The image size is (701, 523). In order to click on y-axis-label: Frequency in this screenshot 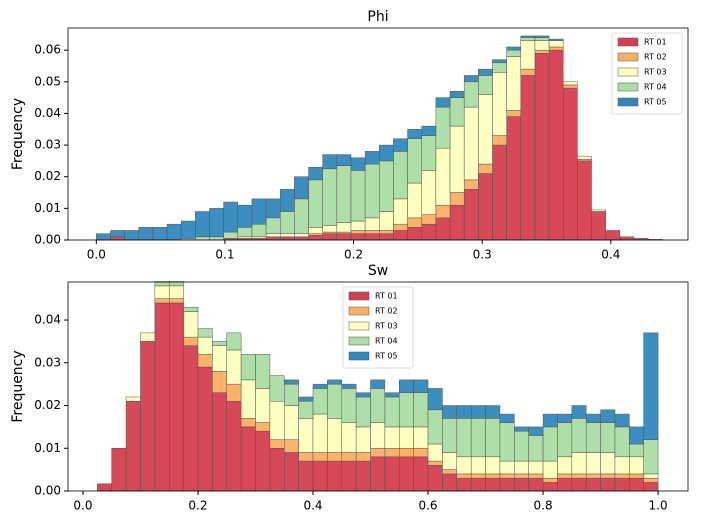, I will do `click(18, 386)`.